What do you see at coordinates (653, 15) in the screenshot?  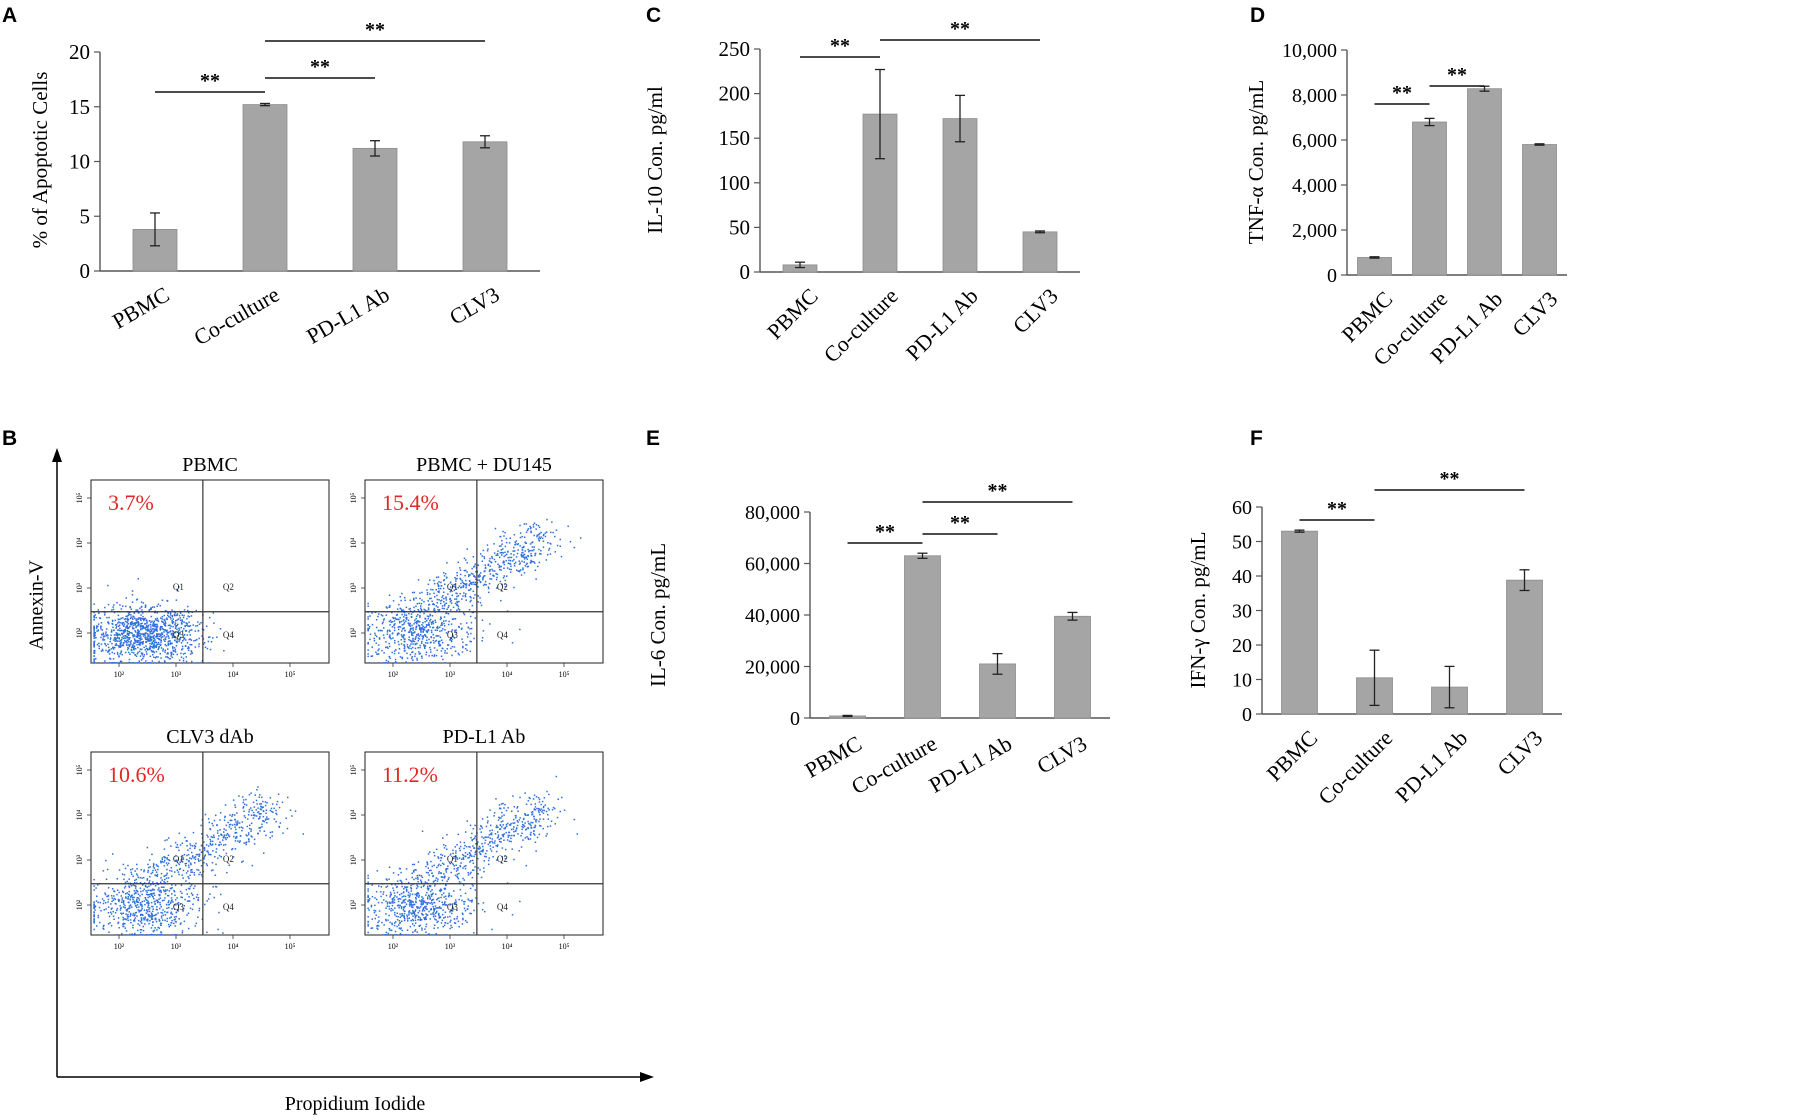 I see `panel-letter-c: C` at bounding box center [653, 15].